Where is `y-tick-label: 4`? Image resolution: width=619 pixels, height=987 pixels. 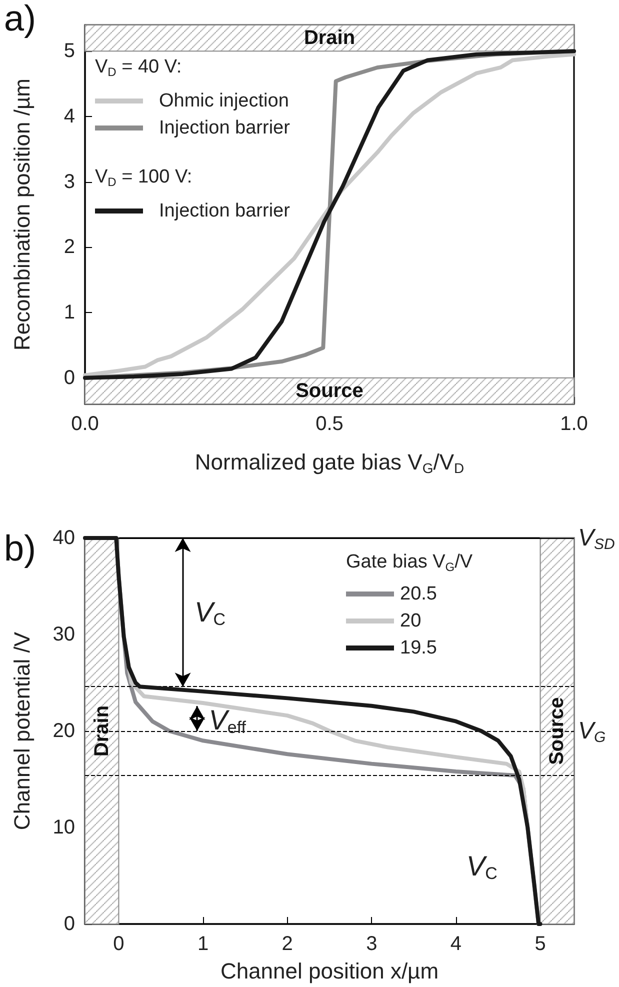
y-tick-label: 4 is located at coordinates (69, 116).